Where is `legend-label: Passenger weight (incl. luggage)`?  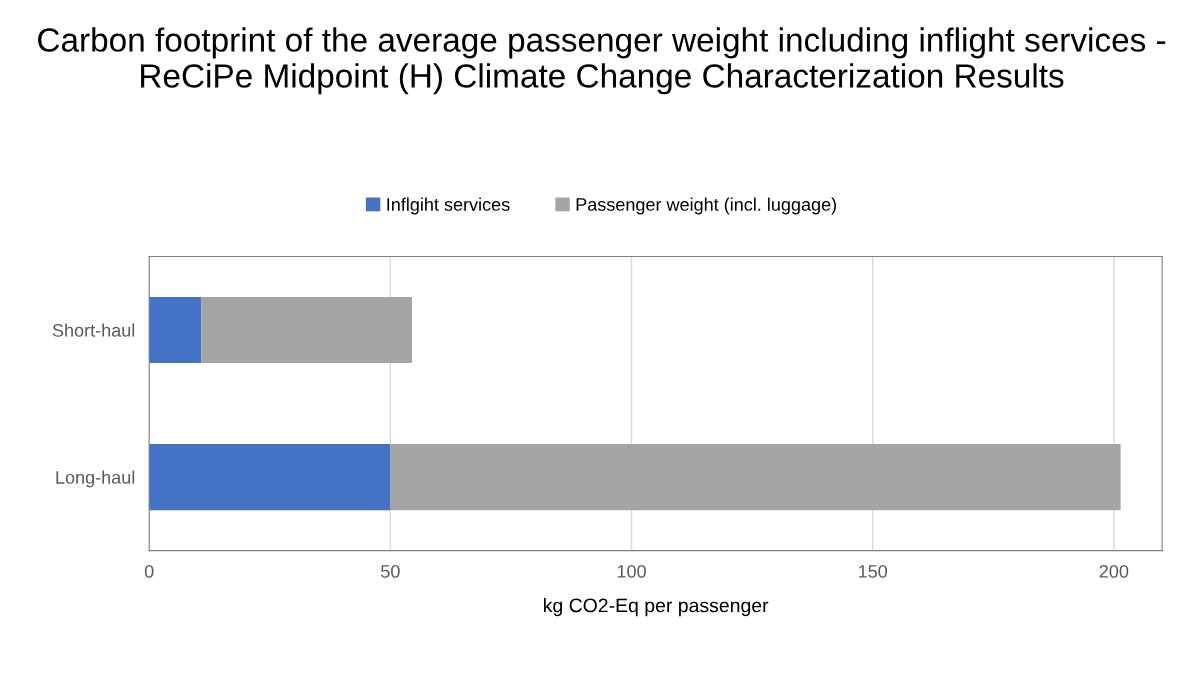 legend-label: Passenger weight (incl. luggage) is located at coordinates (706, 206).